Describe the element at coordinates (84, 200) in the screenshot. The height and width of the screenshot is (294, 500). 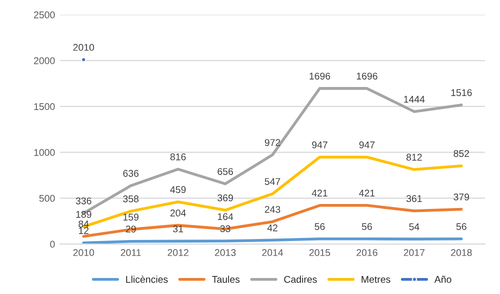
I see `data-label: 336` at that location.